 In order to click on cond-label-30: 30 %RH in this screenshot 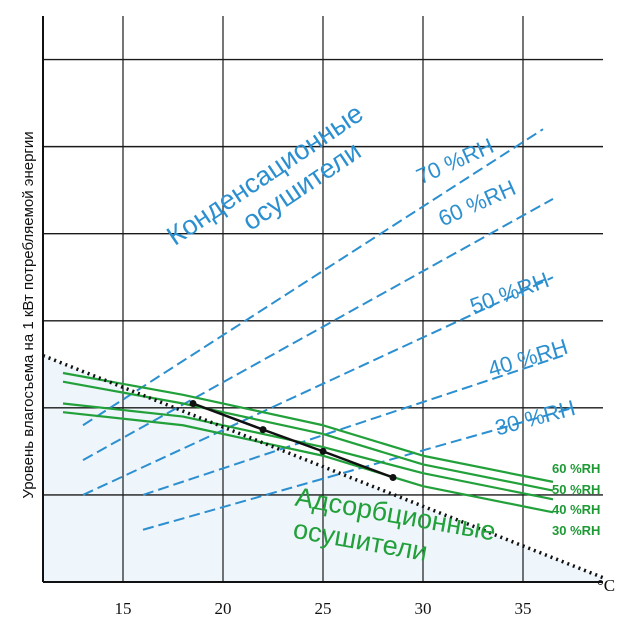, I will do `click(535, 417)`.